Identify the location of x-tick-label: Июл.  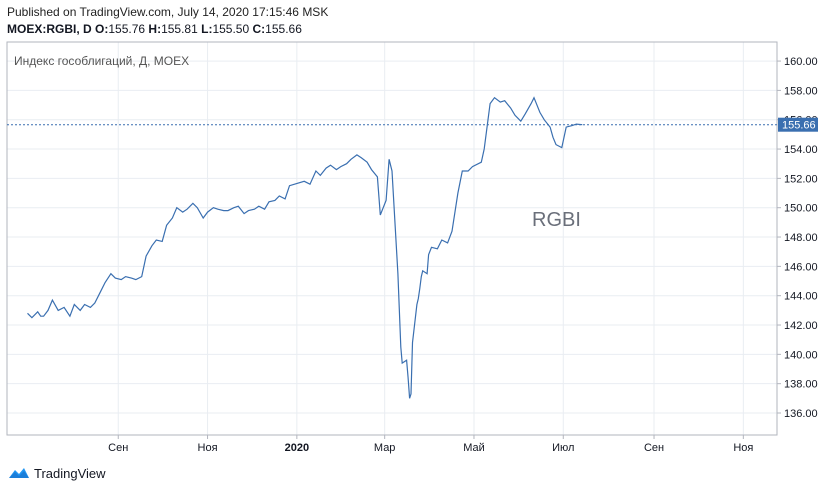
(563, 448).